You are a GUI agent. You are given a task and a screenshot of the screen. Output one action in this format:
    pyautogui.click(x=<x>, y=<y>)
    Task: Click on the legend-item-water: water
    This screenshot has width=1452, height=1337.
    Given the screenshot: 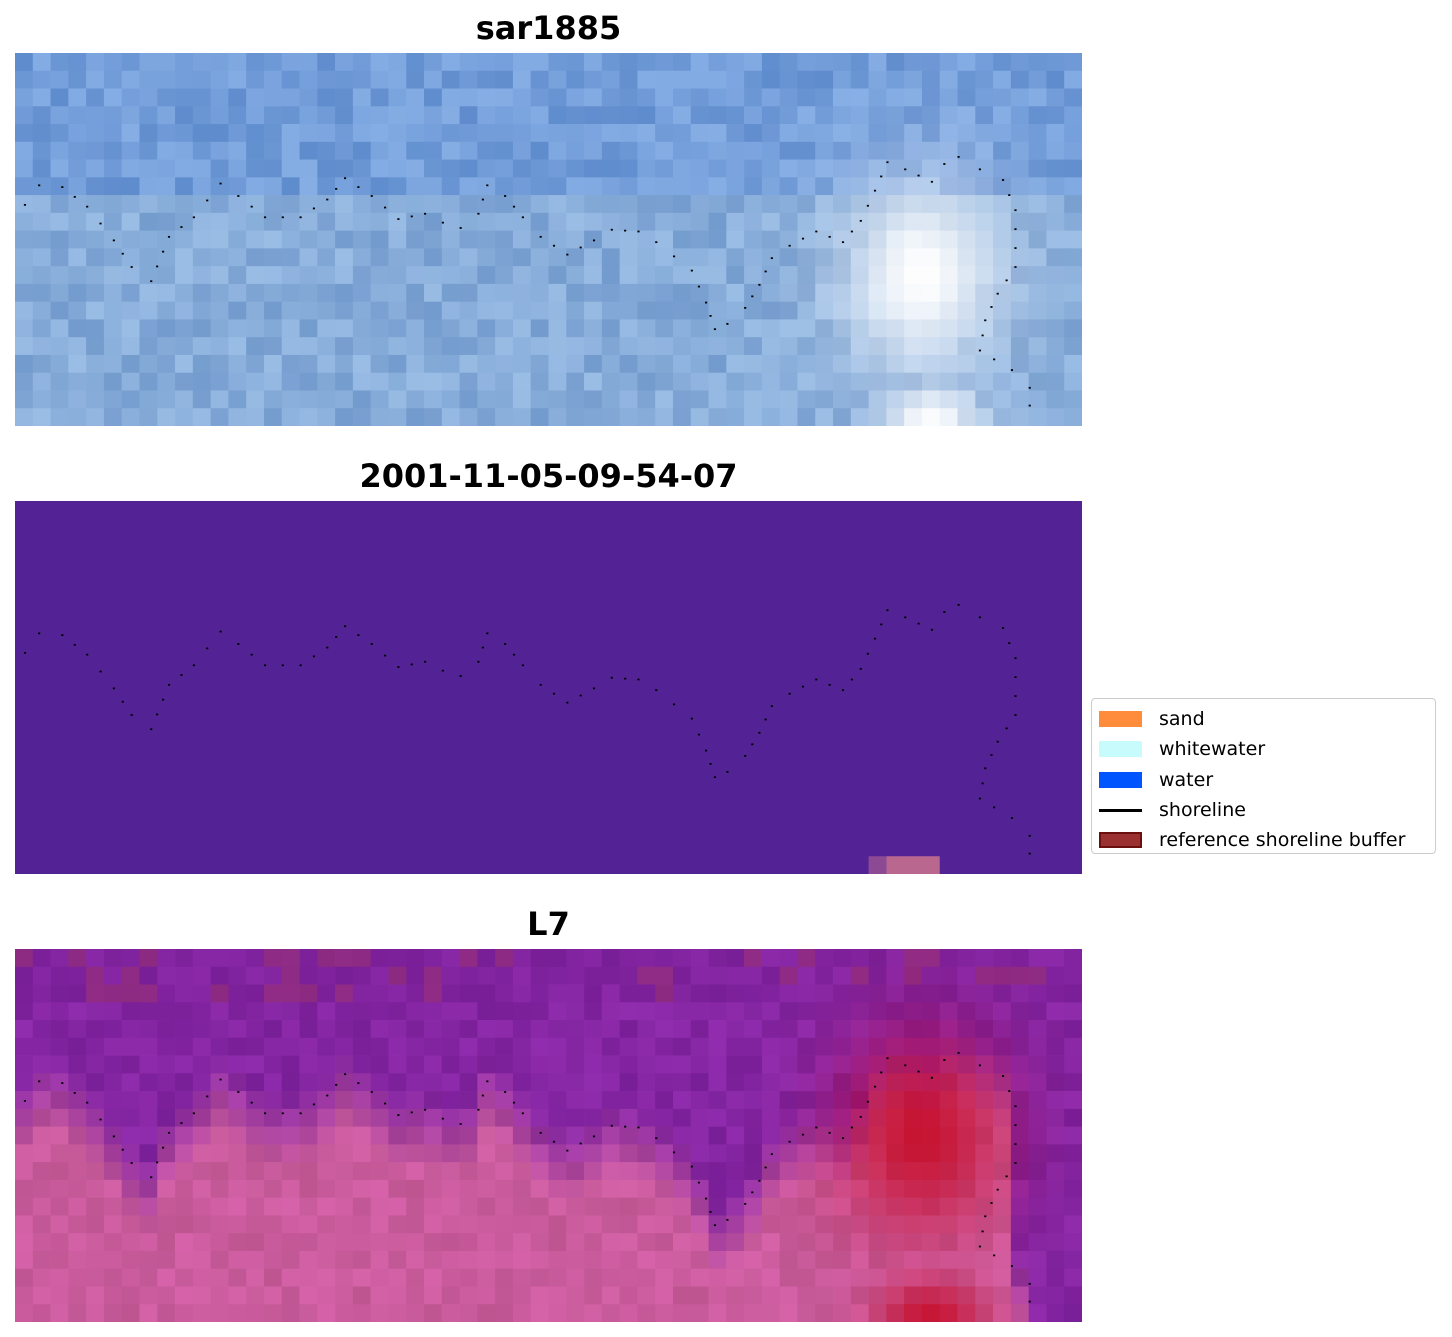 What is the action you would take?
    pyautogui.click(x=1267, y=780)
    